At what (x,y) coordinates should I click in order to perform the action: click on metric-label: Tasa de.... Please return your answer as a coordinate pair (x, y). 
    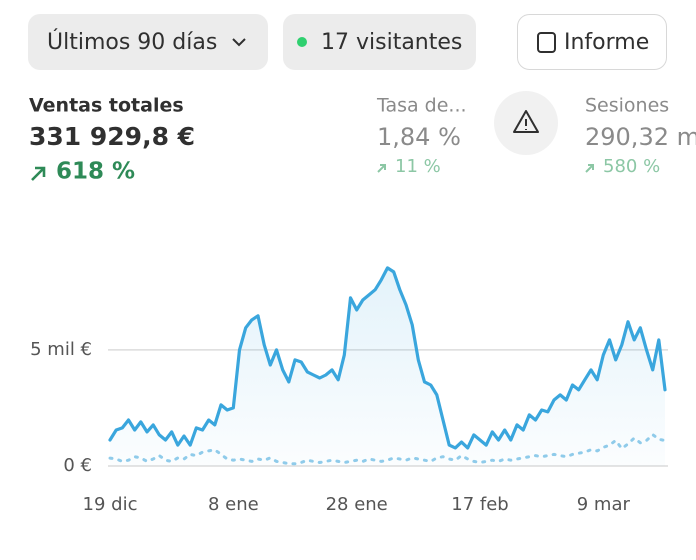
    Looking at the image, I should click on (421, 106).